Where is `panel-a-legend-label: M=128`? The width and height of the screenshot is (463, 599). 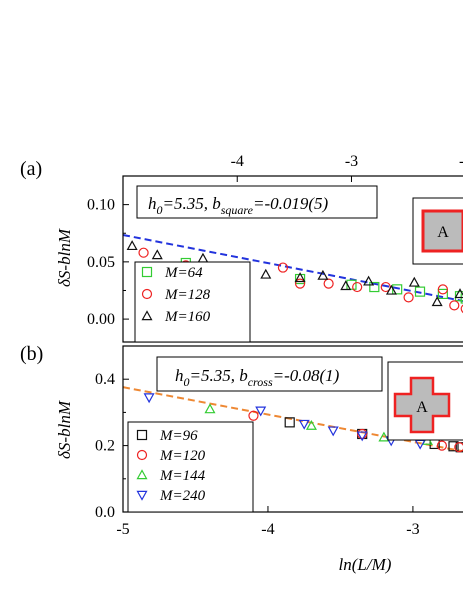
panel-a-legend-label: M=128 is located at coordinates (187, 295).